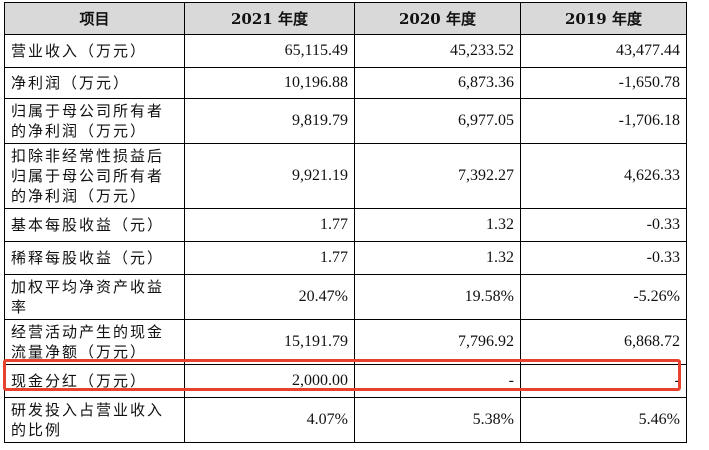 The height and width of the screenshot is (450, 709). I want to click on cell-2021: 10,196.88, so click(269, 83).